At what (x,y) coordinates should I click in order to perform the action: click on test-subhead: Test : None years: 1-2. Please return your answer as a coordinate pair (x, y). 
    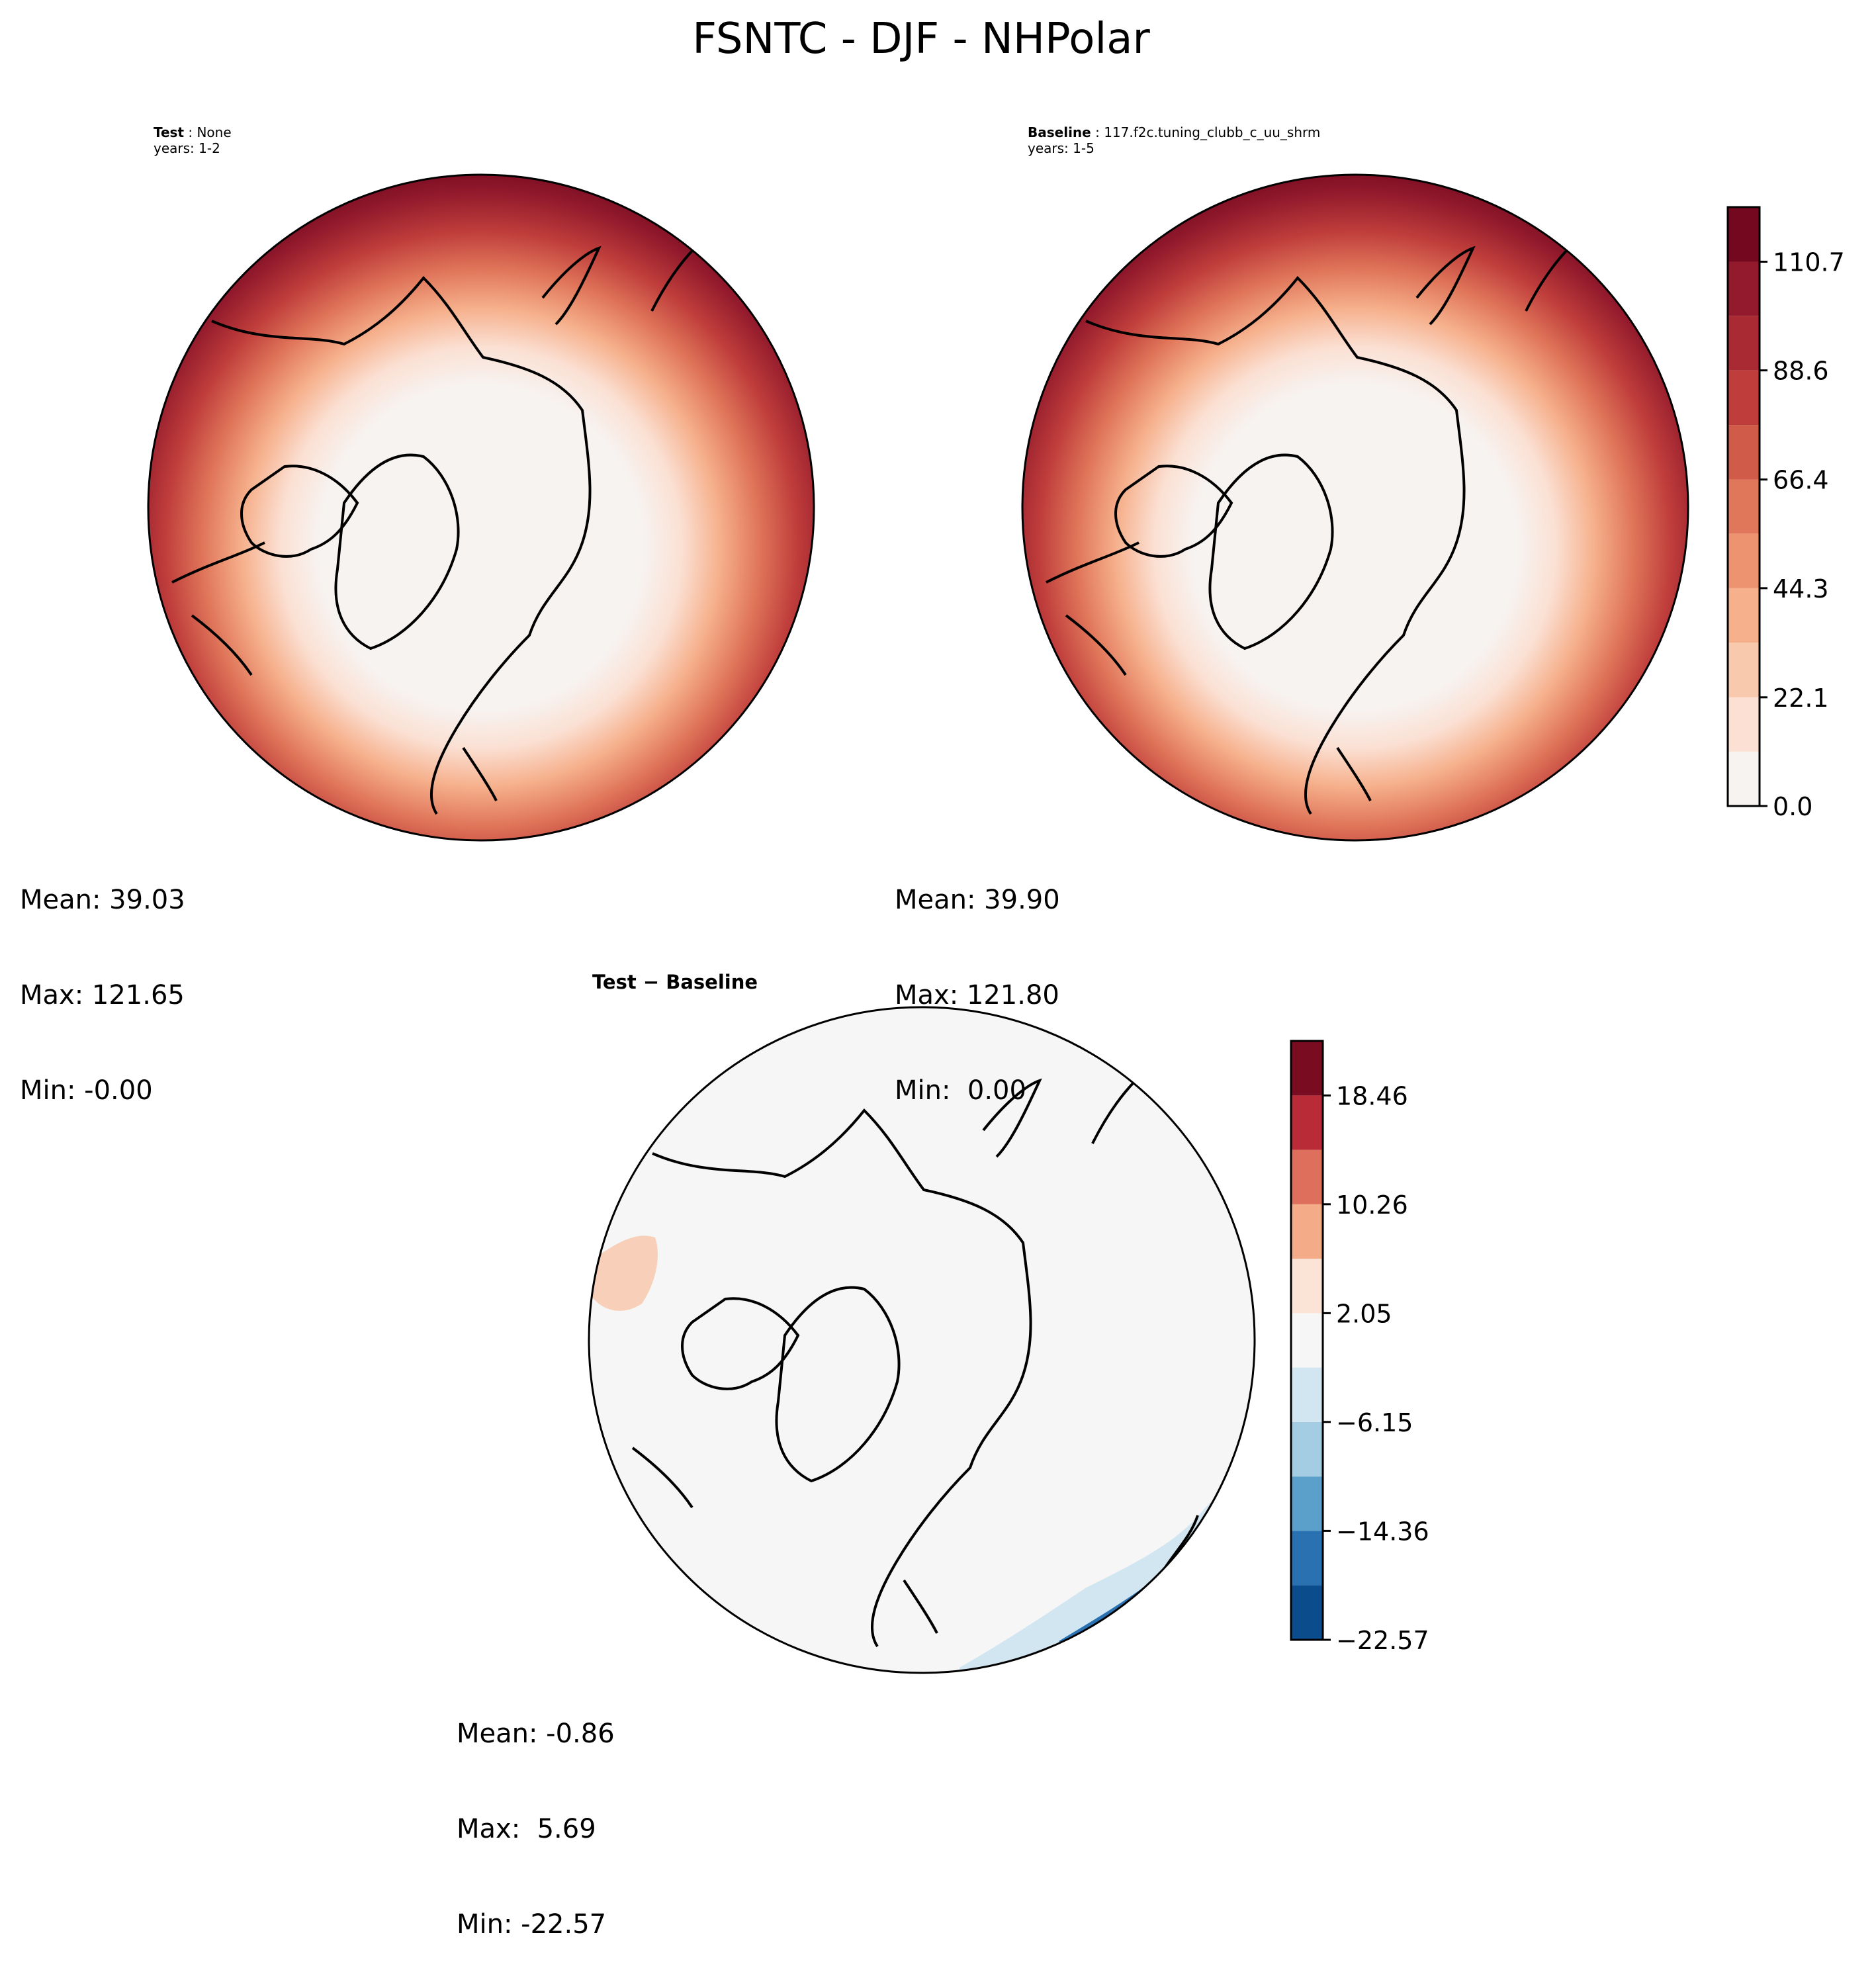
    Looking at the image, I should click on (193, 140).